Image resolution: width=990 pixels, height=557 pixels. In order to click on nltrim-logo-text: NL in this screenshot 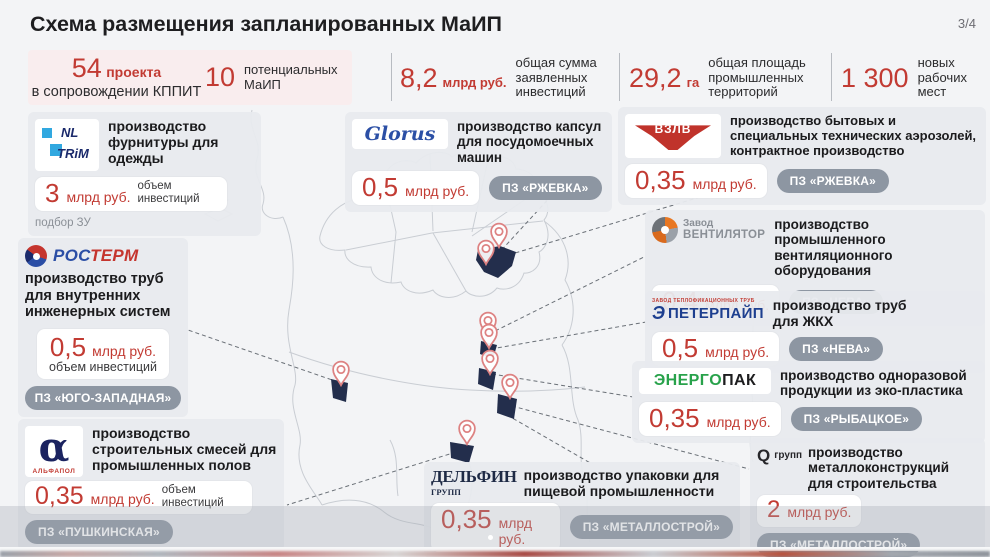, I will do `click(70, 132)`.